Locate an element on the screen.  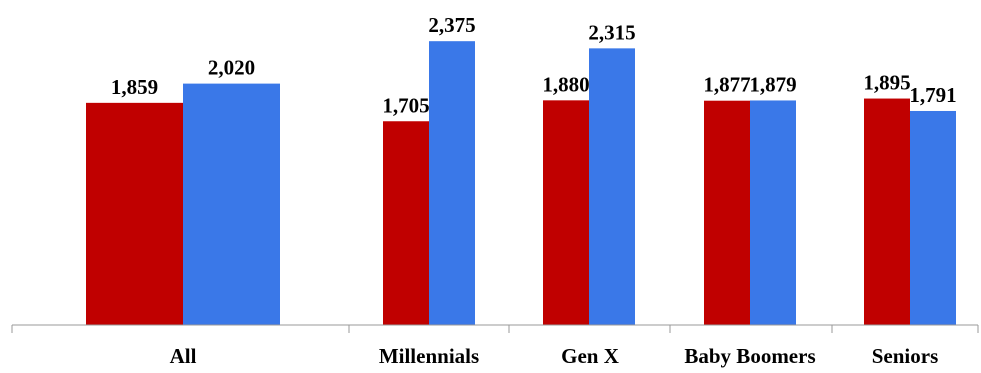
value-label: 2,315 is located at coordinates (611, 32).